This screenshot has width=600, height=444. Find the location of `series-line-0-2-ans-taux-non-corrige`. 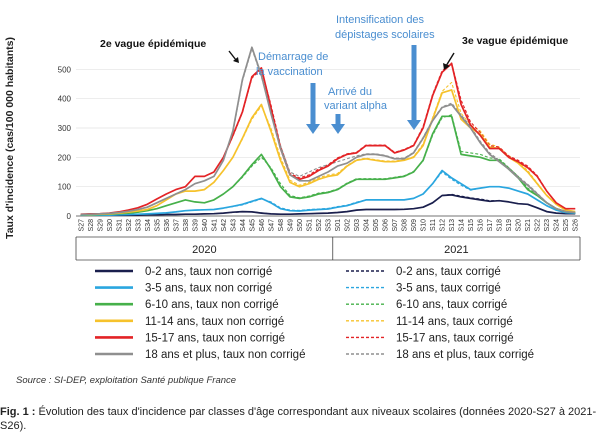

series-line-0-2-ans-taux-non-corrige is located at coordinates (328, 205).